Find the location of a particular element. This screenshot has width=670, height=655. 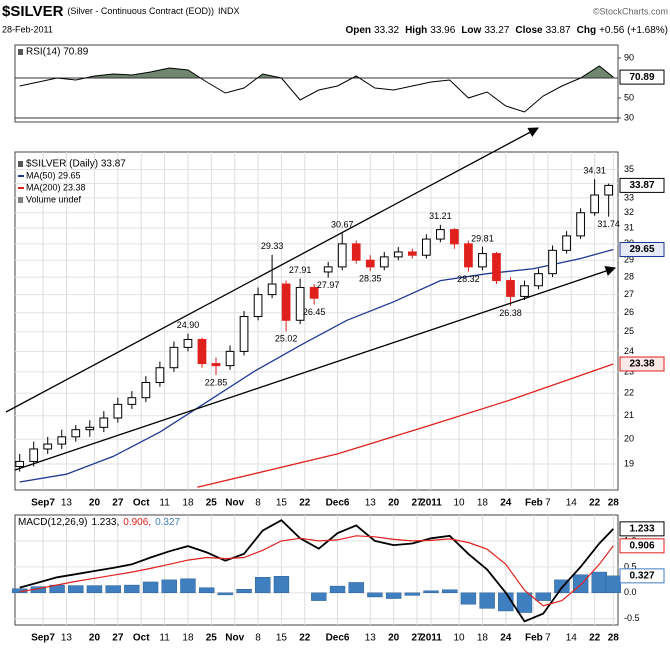

high-label: 31.21 is located at coordinates (440, 216).